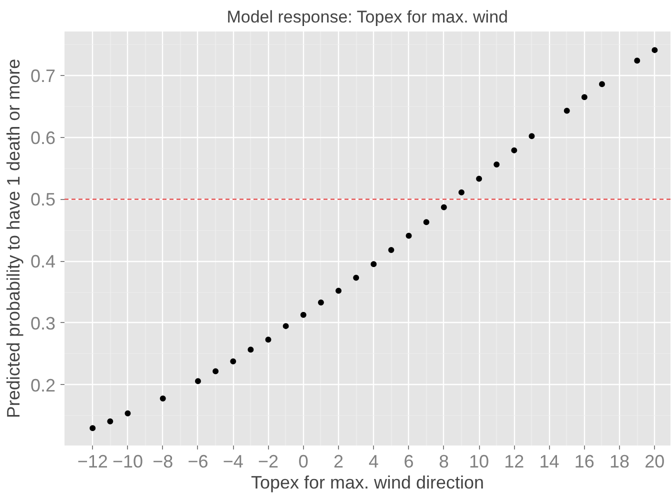 Image resolution: width=672 pixels, height=495 pixels. I want to click on y-tick-label: 0.5, so click(43, 200).